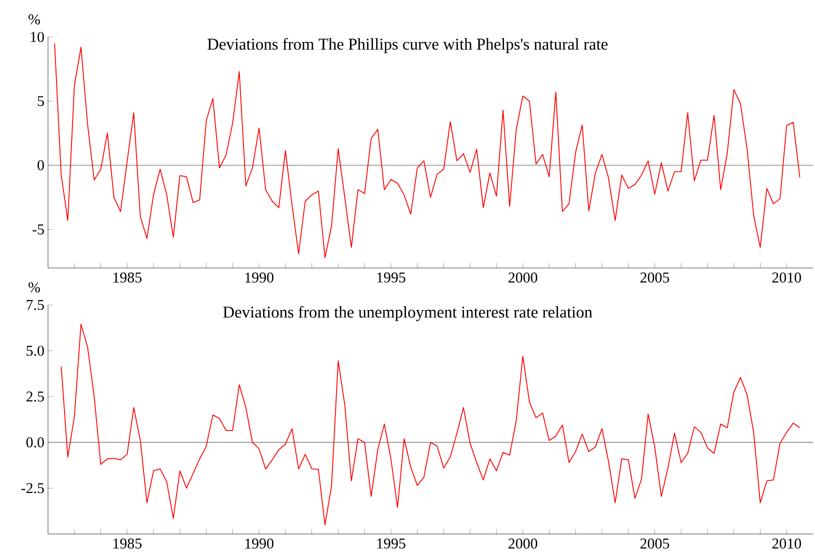 Image resolution: width=815 pixels, height=556 pixels. What do you see at coordinates (38, 229) in the screenshot?
I see `y-tick-label: -5` at bounding box center [38, 229].